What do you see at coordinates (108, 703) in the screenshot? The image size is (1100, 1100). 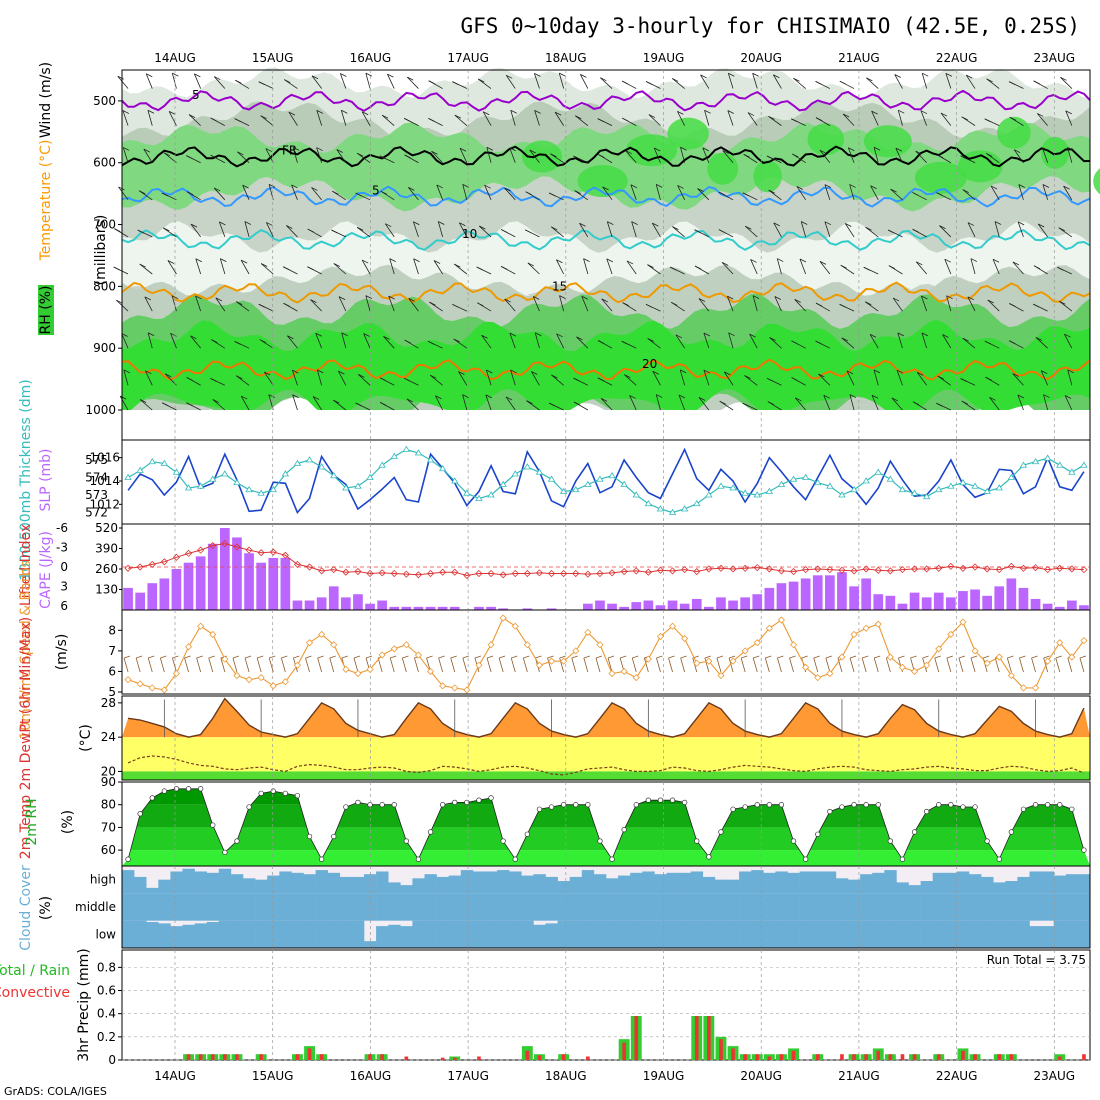 I see `temp-tick-label: 28` at bounding box center [108, 703].